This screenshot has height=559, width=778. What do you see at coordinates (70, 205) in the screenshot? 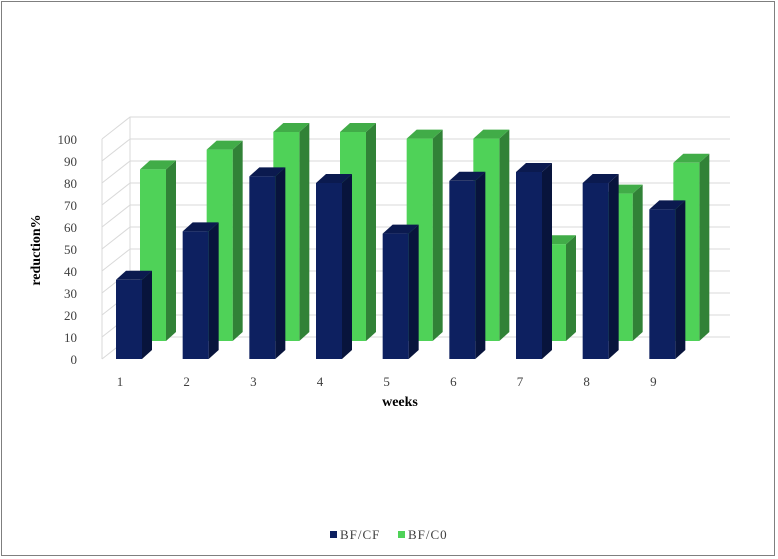
I see `y-tick-label: 70` at bounding box center [70, 205].